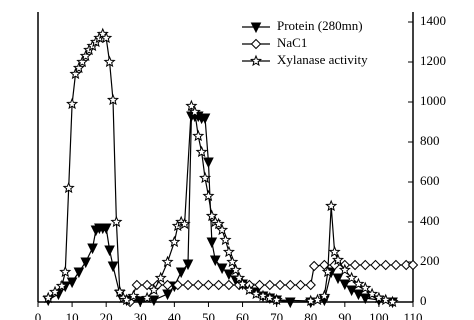 This screenshot has height=320, width=474. I want to click on y-tick-label: 600, so click(430, 180).